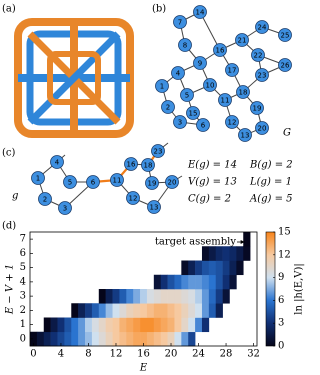  Describe the element at coordinates (143, 354) in the screenshot. I see `x-tick-label: 16` at that location.